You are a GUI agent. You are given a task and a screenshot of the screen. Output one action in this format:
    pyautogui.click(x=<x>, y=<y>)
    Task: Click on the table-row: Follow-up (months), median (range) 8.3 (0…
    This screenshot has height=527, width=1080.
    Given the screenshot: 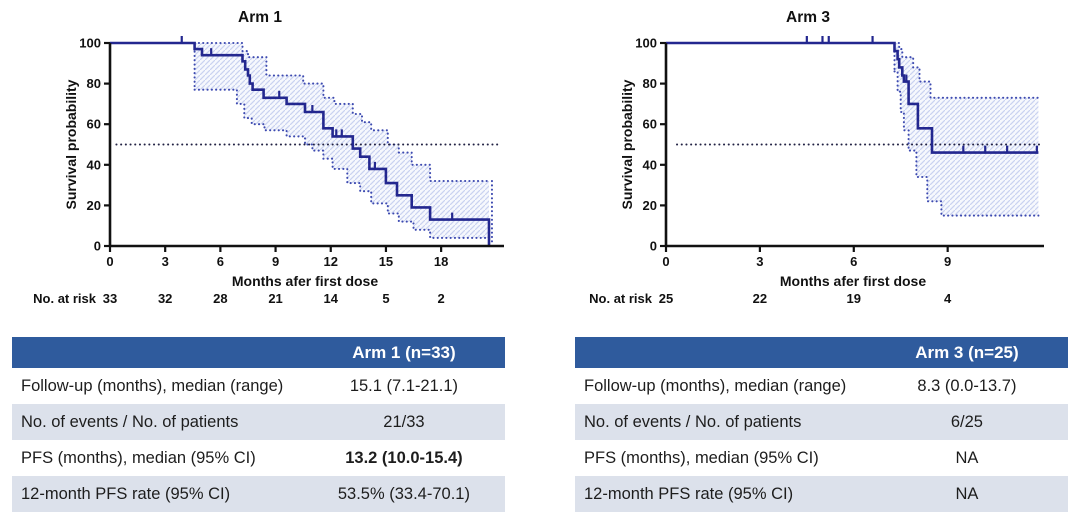 What is the action you would take?
    pyautogui.click(x=821, y=386)
    